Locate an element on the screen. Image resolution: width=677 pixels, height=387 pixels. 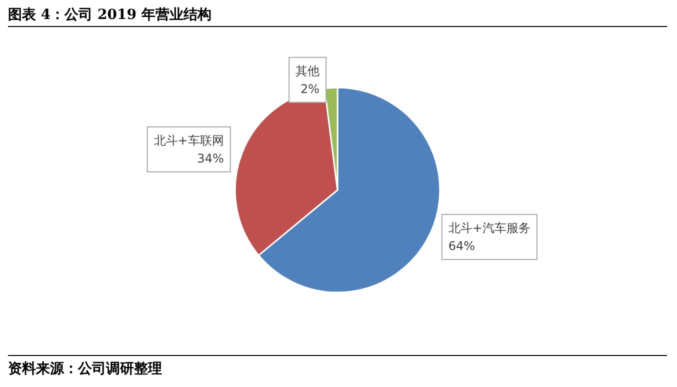
data-label: 34% is located at coordinates (210, 158).